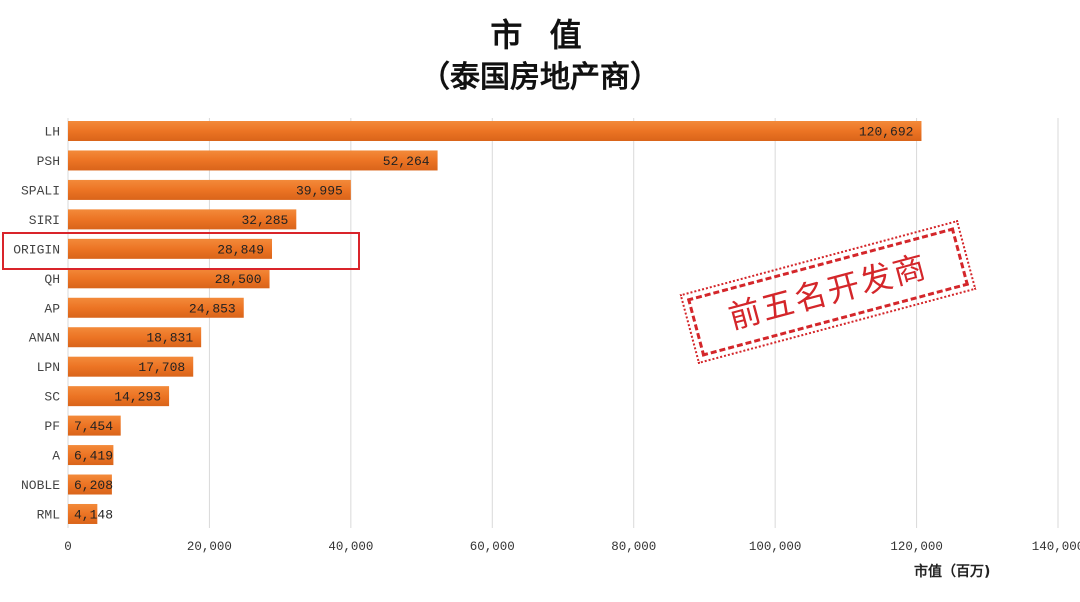  What do you see at coordinates (170, 248) in the screenshot?
I see `bar-origin` at bounding box center [170, 248].